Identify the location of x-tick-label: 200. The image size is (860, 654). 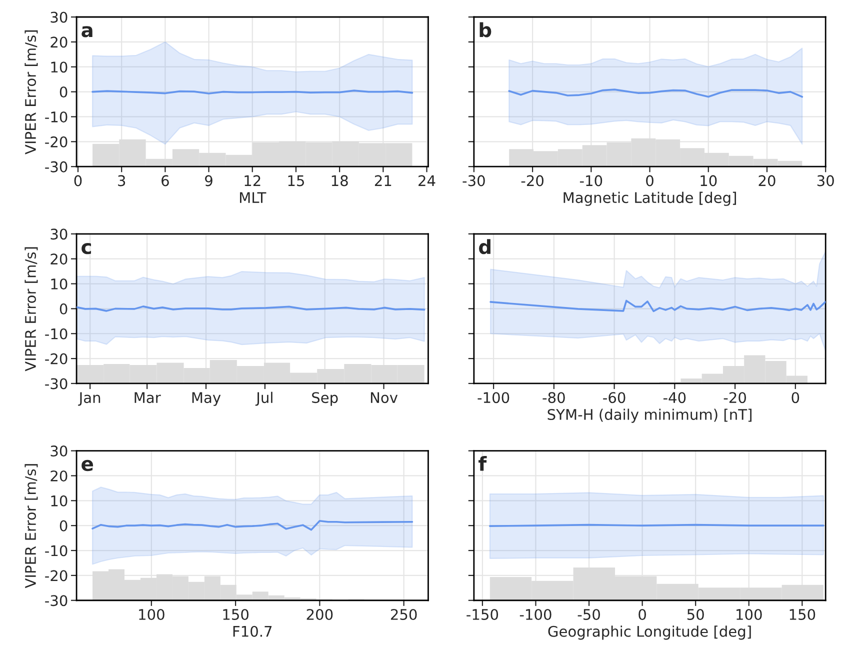
(319, 614).